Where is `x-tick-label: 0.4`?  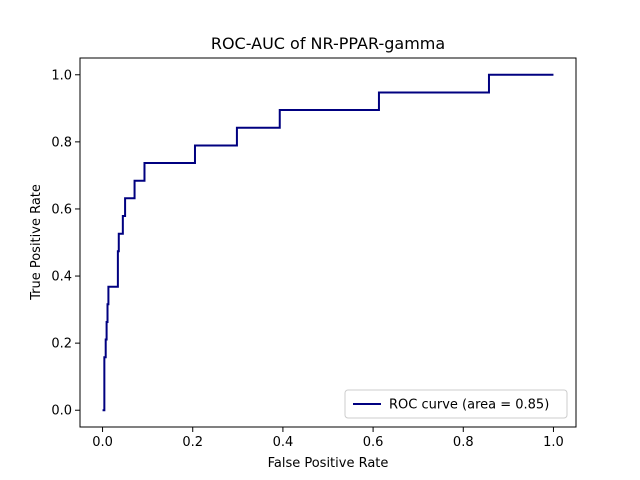
x-tick-label: 0.4 is located at coordinates (283, 442).